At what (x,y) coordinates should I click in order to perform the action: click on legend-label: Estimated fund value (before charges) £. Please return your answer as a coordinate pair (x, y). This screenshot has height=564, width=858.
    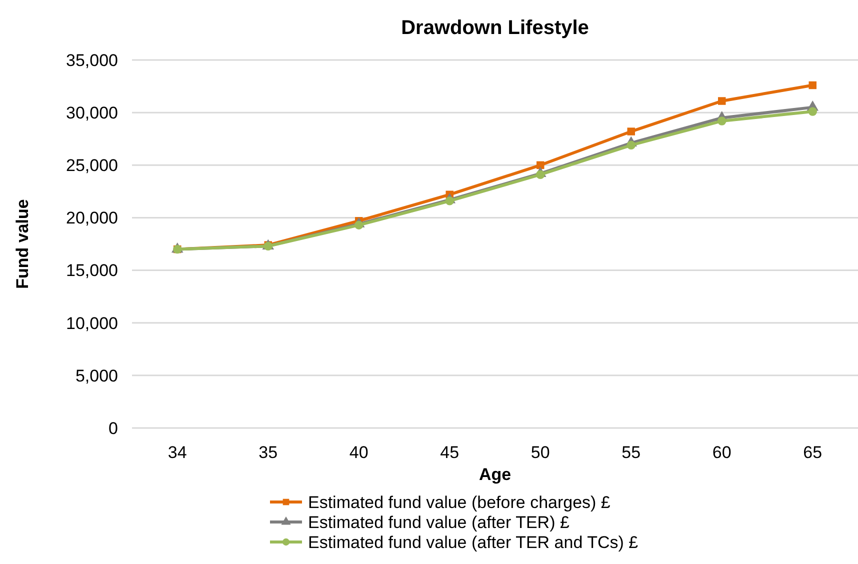
    Looking at the image, I should click on (459, 502).